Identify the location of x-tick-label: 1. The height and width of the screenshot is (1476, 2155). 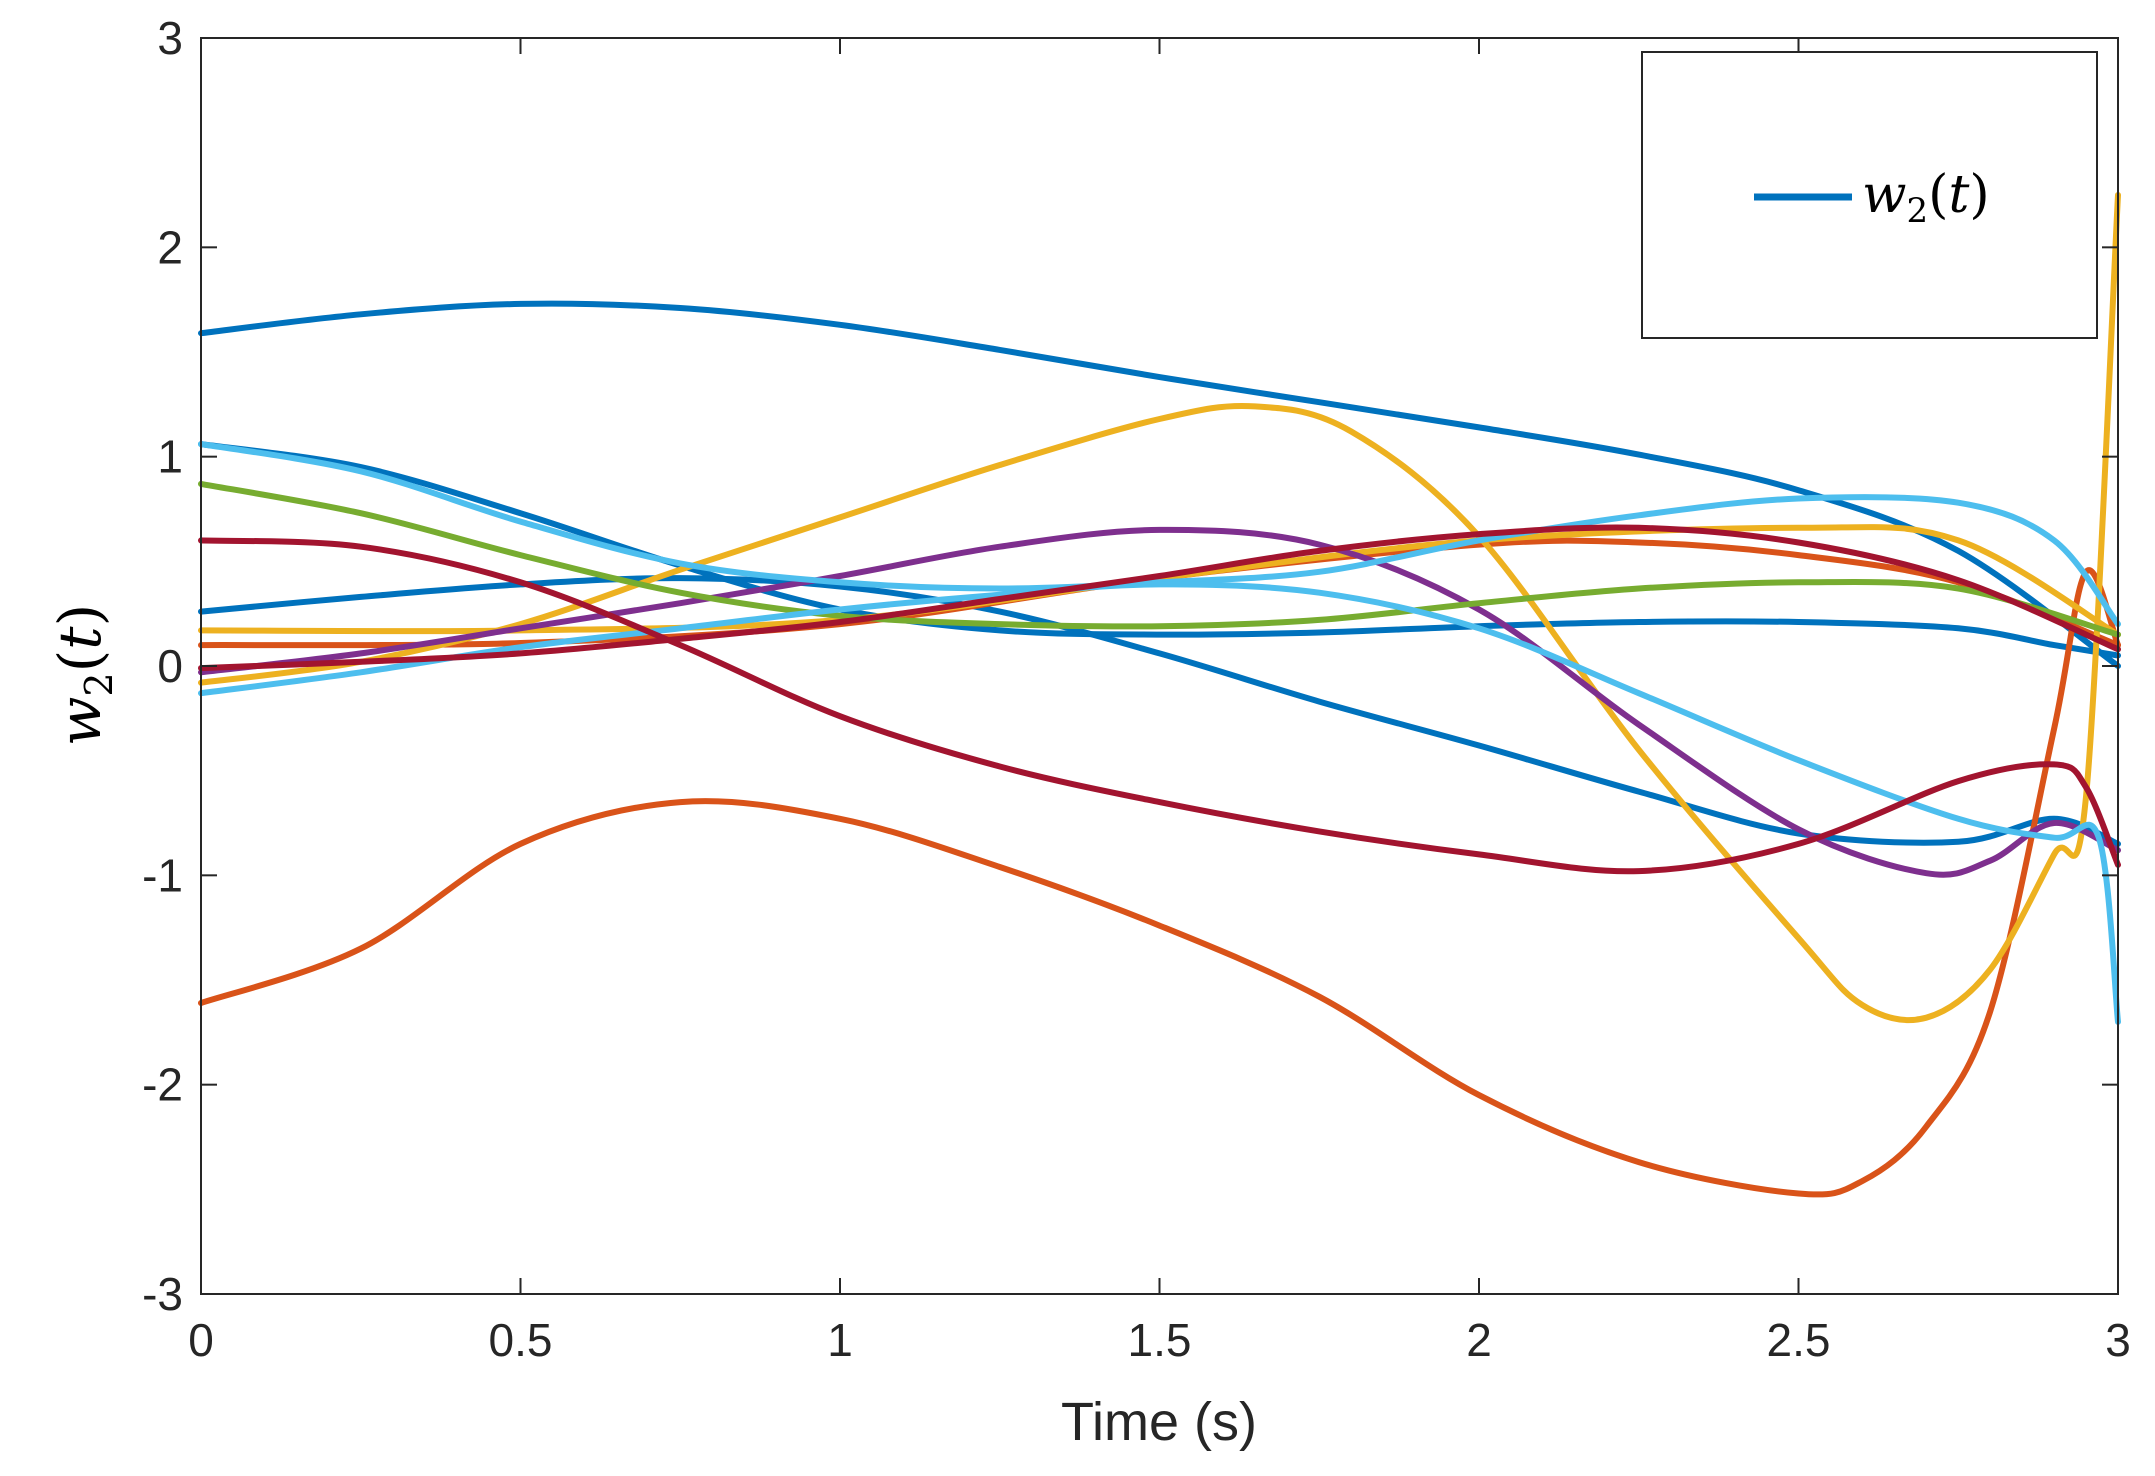
(840, 1340).